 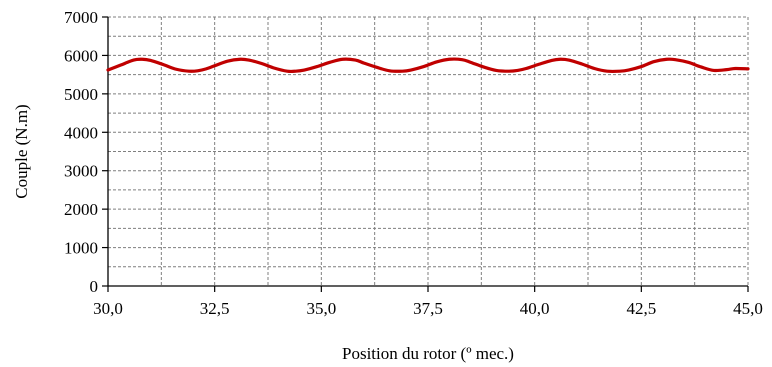 I want to click on x-axis-title: Position du rotor (º mec.), so click(x=428, y=353).